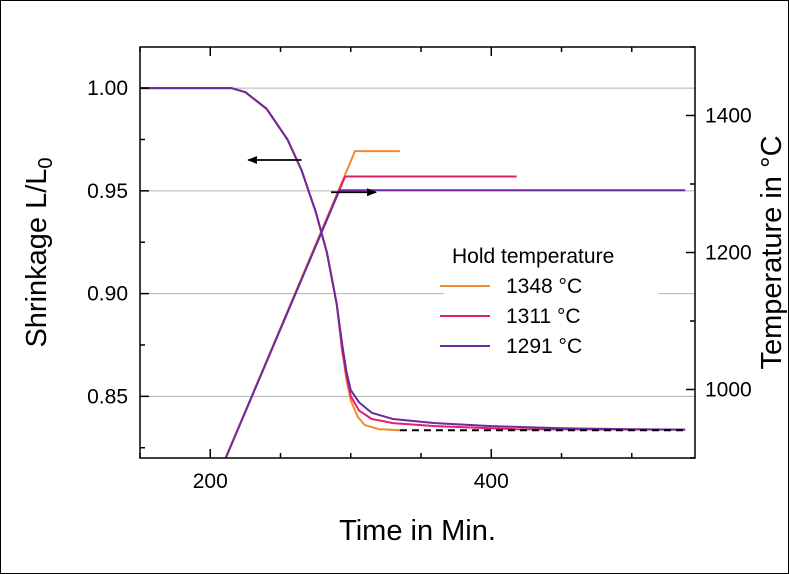 Image resolution: width=789 pixels, height=574 pixels. I want to click on y-left-tick-label: 1.00, so click(107, 88).